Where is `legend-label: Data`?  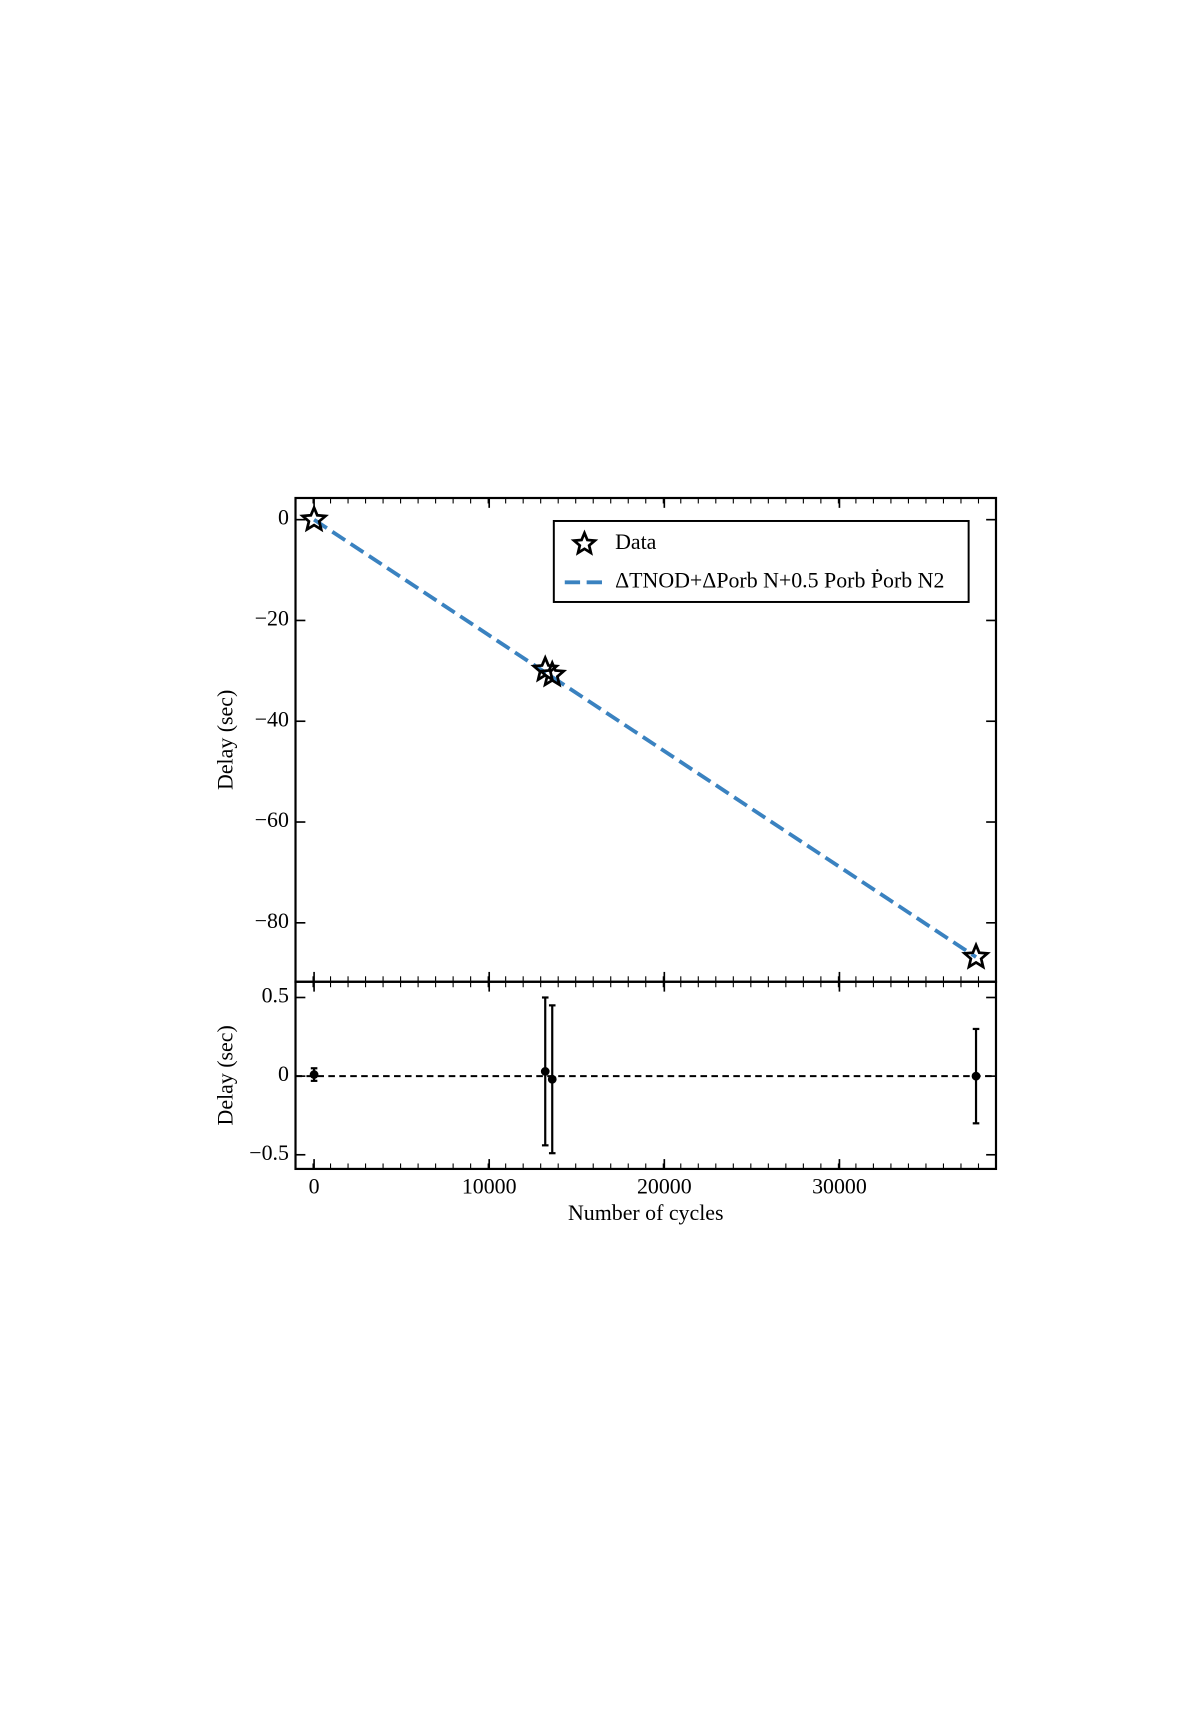 legend-label: Data is located at coordinates (636, 541).